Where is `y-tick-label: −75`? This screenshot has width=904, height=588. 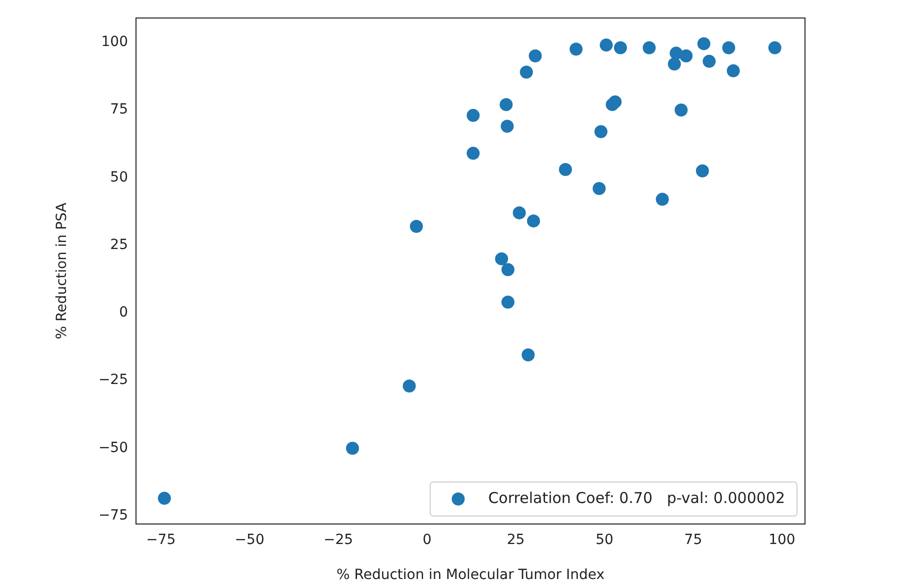 y-tick-label: −75 is located at coordinates (113, 516).